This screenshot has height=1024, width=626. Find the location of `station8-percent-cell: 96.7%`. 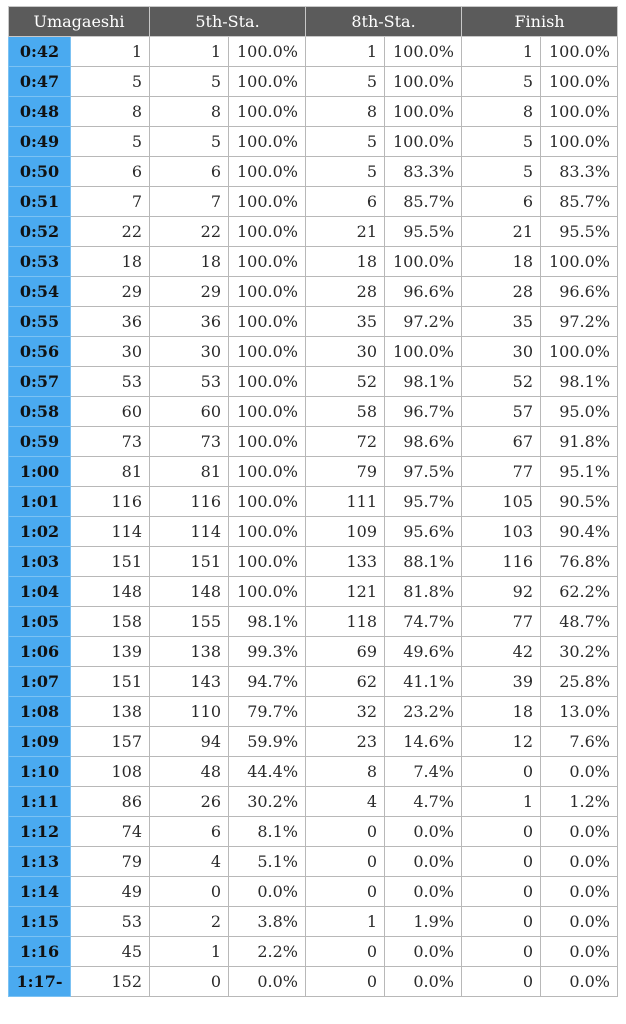

station8-percent-cell: 96.7% is located at coordinates (423, 411).